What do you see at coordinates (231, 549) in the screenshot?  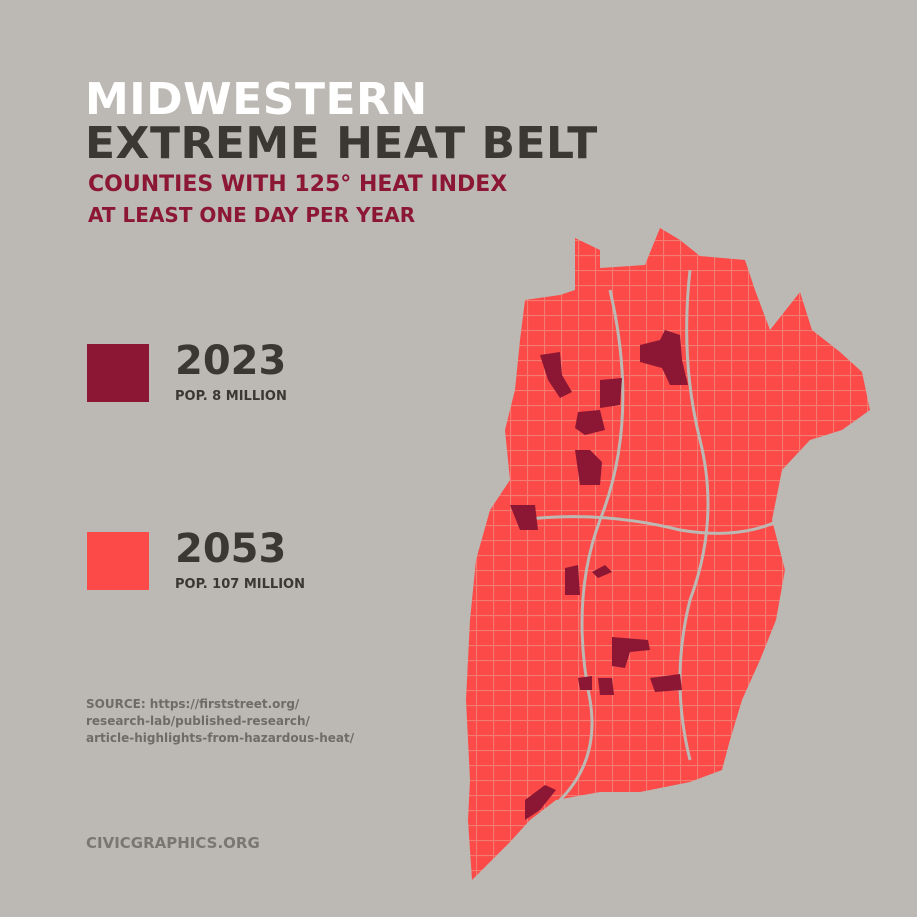 I see `legend-year-2053: 2053` at bounding box center [231, 549].